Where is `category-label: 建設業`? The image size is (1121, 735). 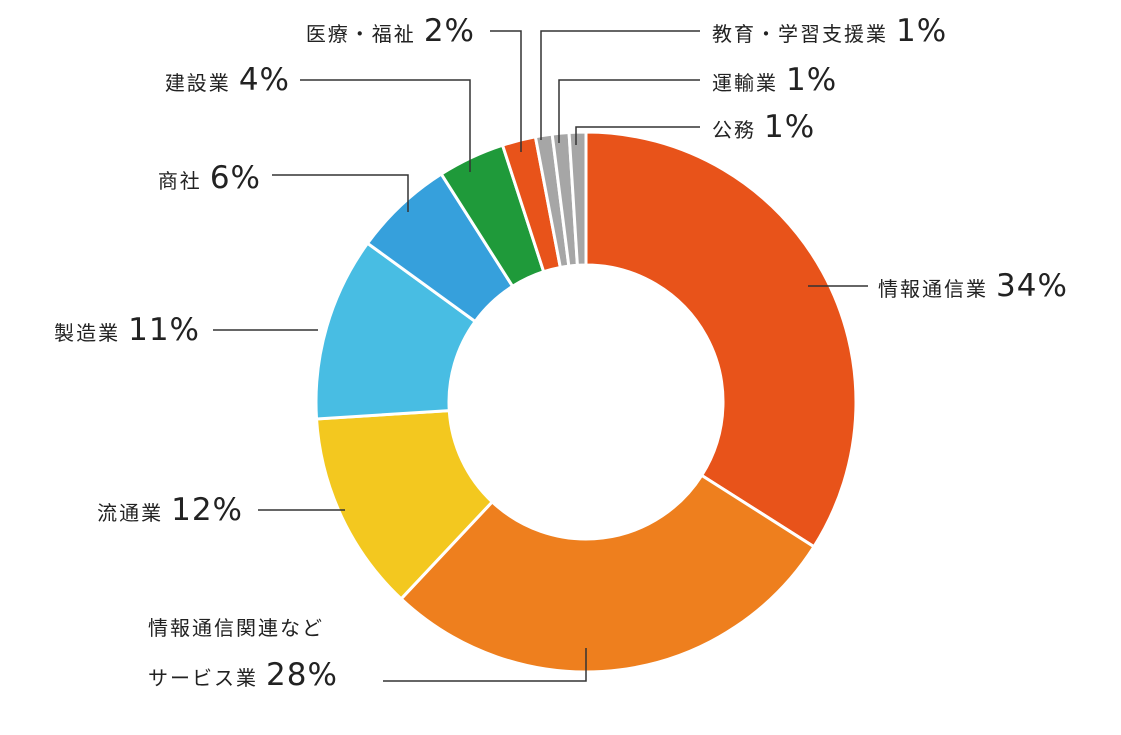 category-label: 建設業 is located at coordinates (197, 83).